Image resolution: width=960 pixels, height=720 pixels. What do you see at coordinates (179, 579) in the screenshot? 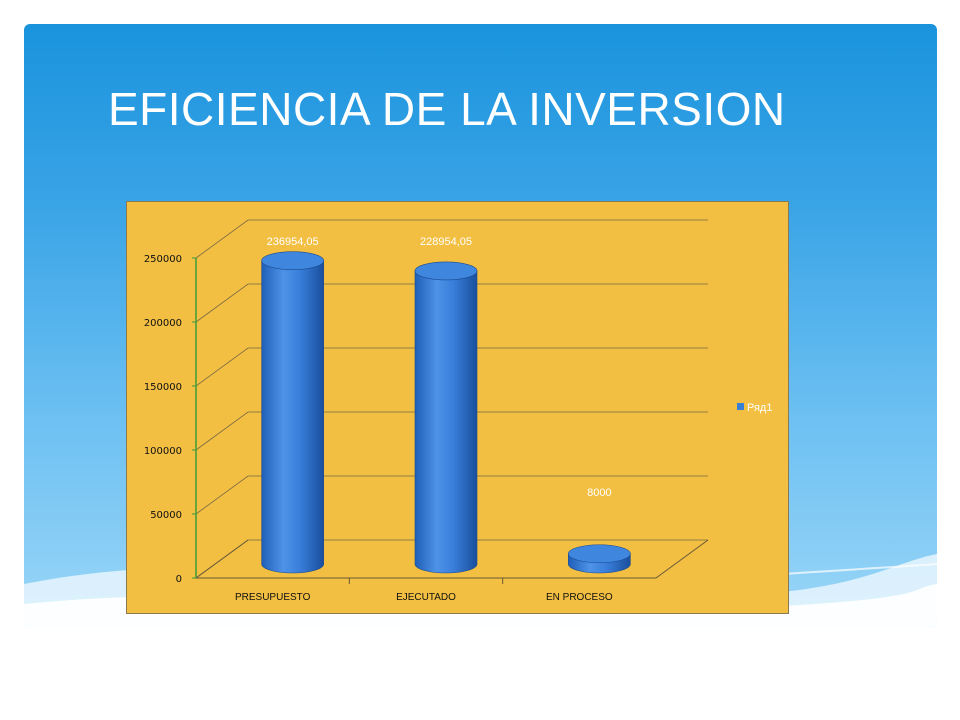
I see `y-tick-label: 0` at bounding box center [179, 579].